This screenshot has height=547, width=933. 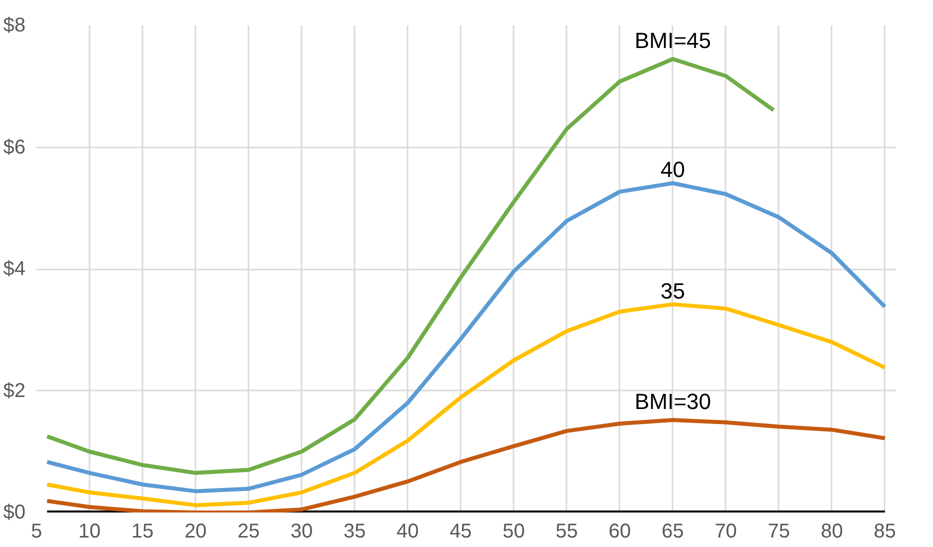 What do you see at coordinates (355, 531) in the screenshot?
I see `x-tick-label: 35` at bounding box center [355, 531].